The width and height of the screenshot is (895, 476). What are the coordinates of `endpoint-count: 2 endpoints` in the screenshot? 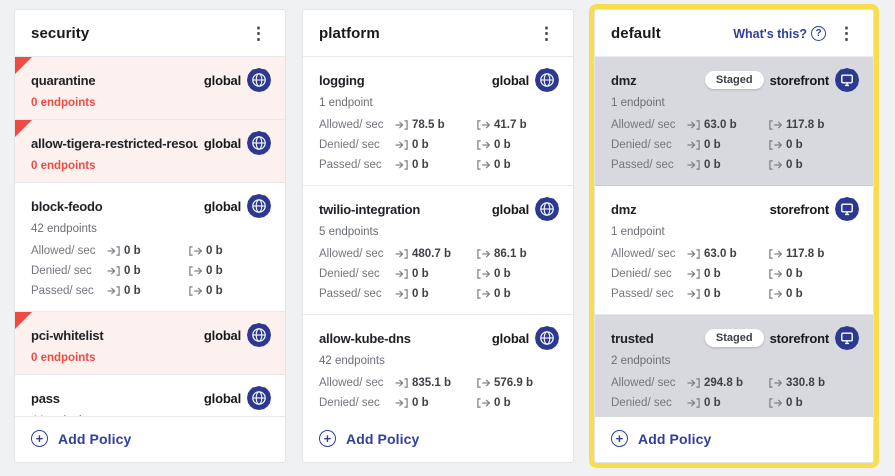 It's located at (641, 361).